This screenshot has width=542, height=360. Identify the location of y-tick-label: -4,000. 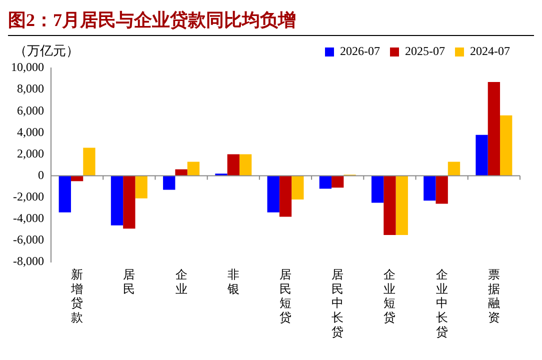
(28, 218).